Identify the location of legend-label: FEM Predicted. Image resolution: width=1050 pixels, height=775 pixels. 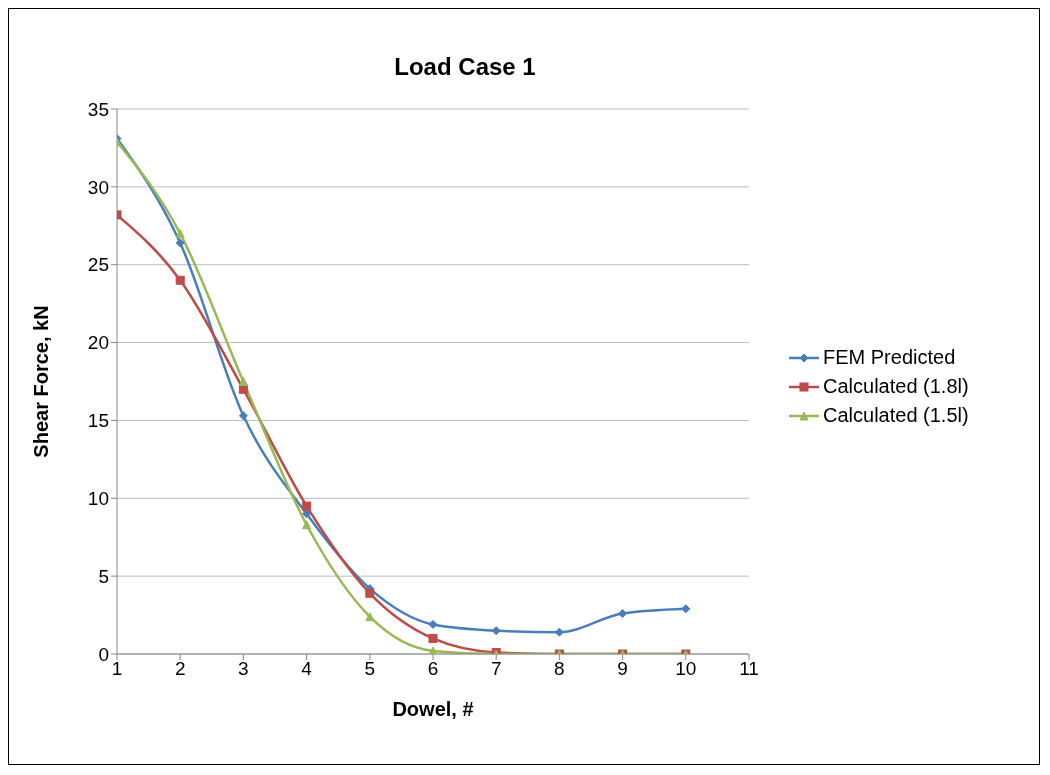
(889, 357).